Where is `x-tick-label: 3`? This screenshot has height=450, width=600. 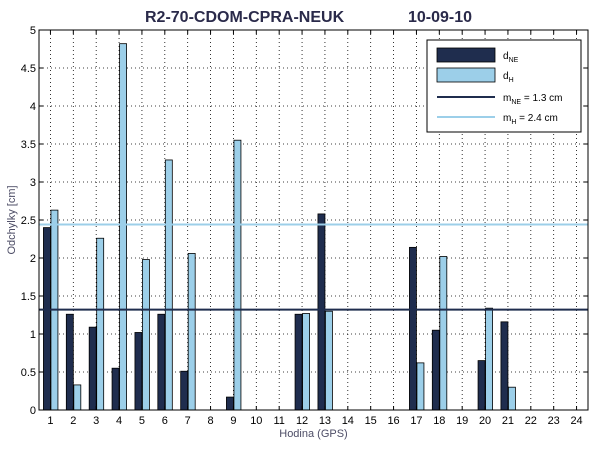
x-tick-label: 3 is located at coordinates (96, 421).